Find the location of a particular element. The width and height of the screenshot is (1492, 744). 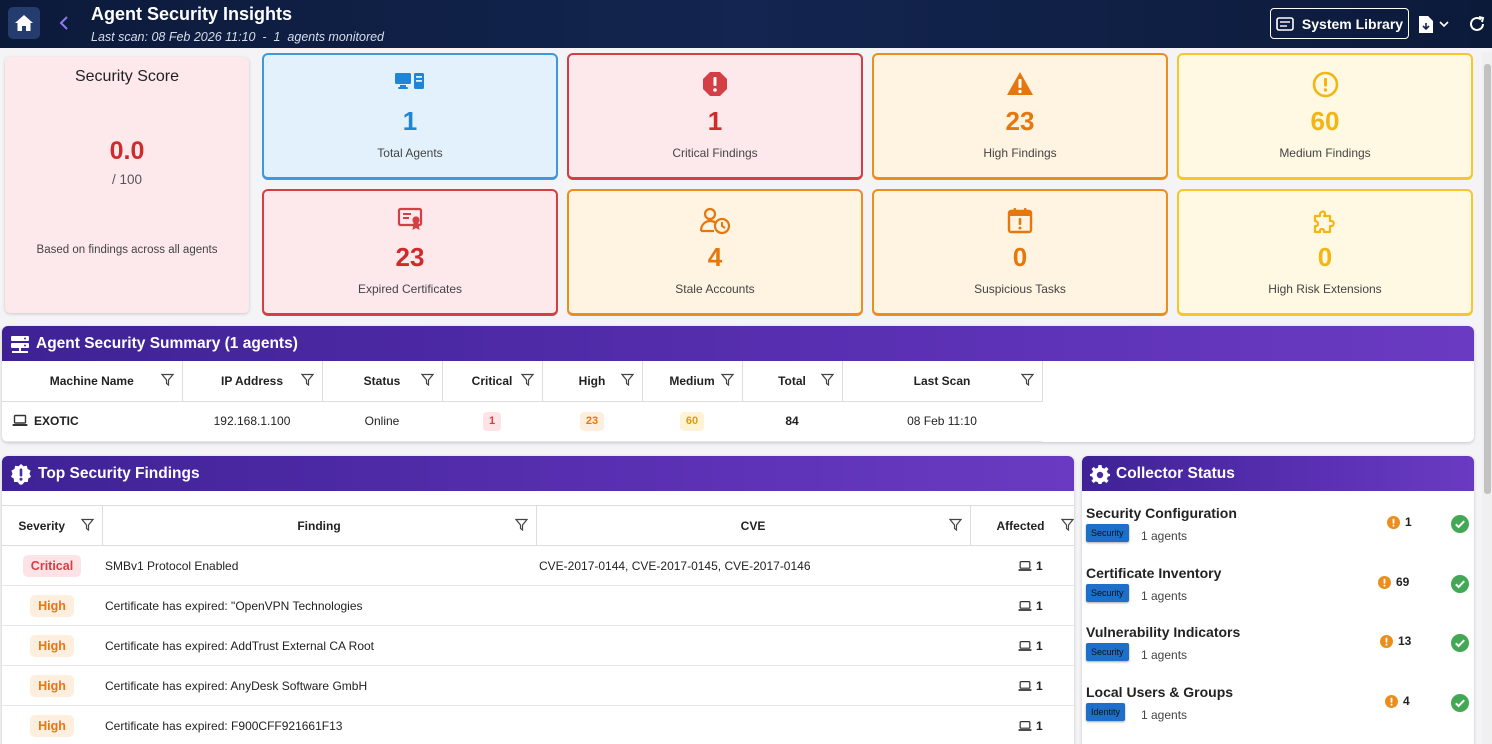

stat-card-suspicious-tasks: 0 Suspicious Tasks is located at coordinates (1020, 252).